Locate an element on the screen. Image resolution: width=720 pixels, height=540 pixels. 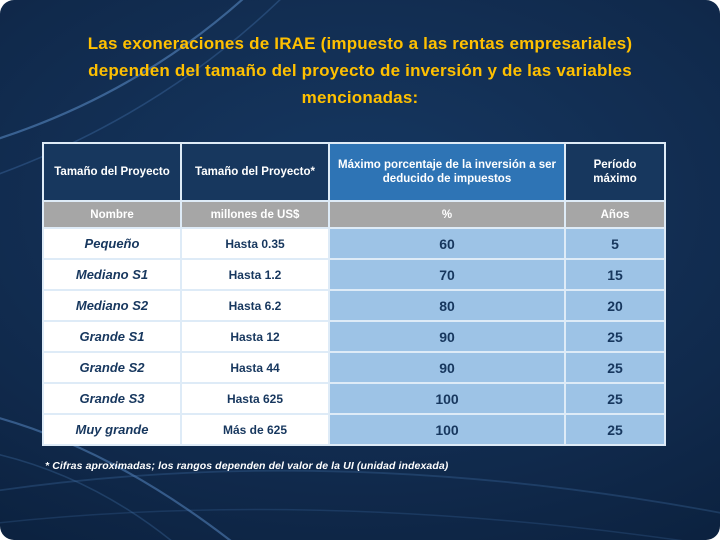
row-pct-cell: 80 is located at coordinates (447, 305).